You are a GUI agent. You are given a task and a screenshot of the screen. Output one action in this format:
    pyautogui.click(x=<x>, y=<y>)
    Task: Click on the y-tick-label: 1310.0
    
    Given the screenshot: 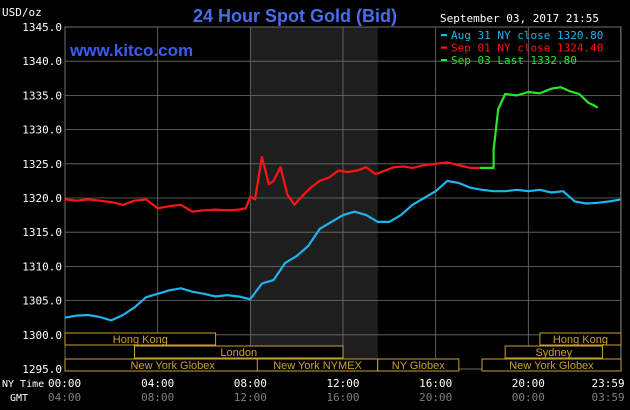 What is the action you would take?
    pyautogui.click(x=42, y=266)
    